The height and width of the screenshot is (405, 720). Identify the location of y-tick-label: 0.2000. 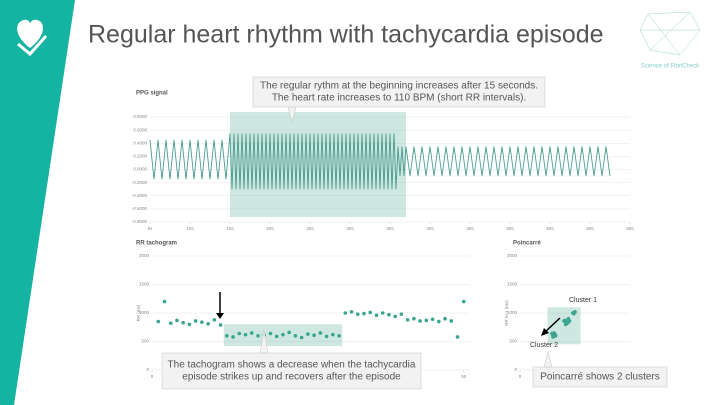
(140, 156).